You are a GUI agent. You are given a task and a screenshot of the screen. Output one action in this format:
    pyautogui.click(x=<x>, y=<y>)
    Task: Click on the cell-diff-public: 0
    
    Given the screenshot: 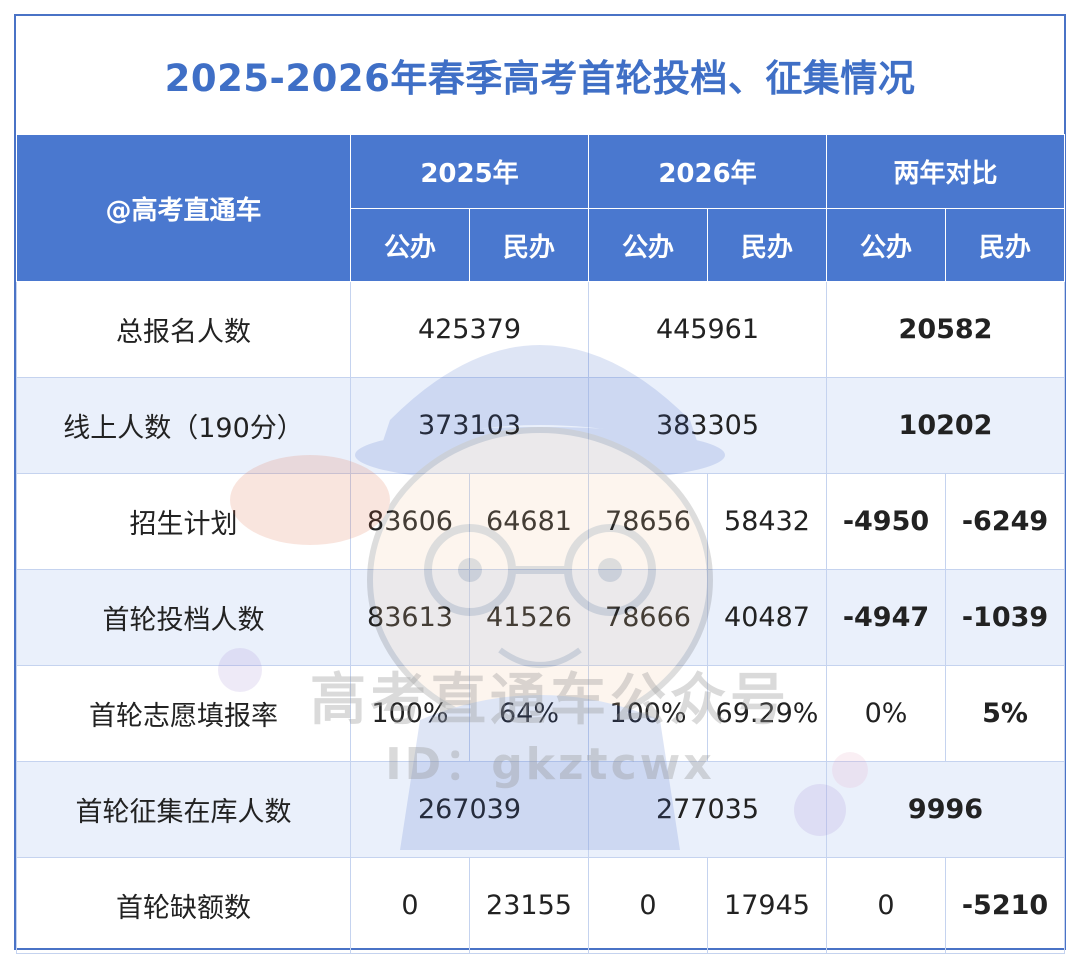 What is the action you would take?
    pyautogui.click(x=886, y=905)
    